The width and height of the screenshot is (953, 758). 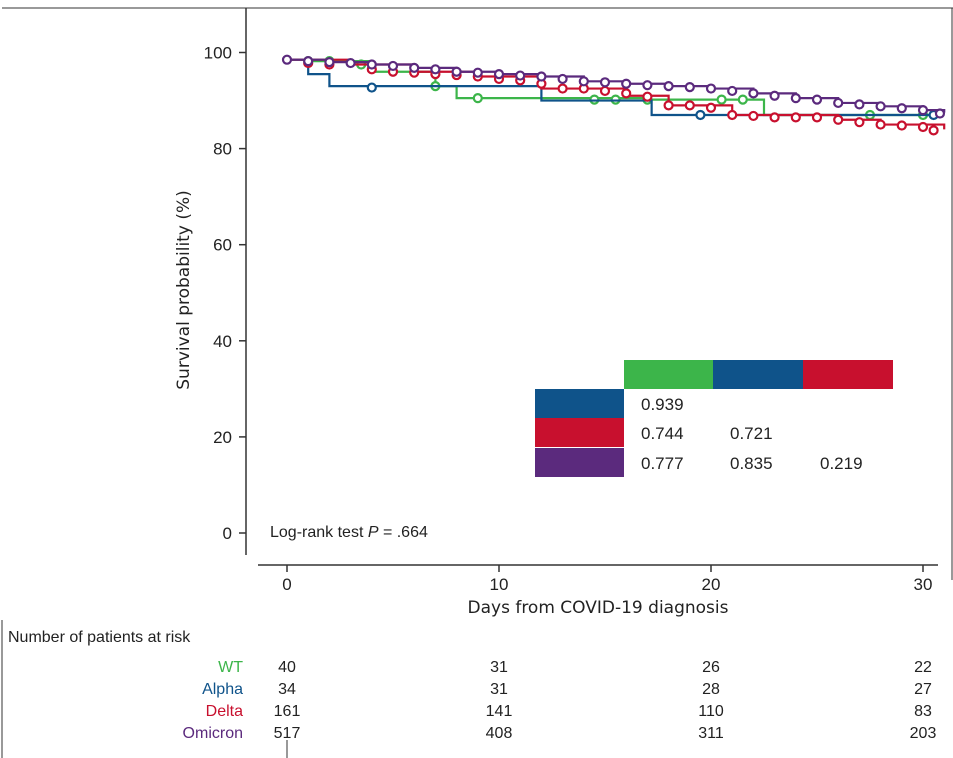 I want to click on risk-group-label-delta: Delta, so click(x=224, y=711).